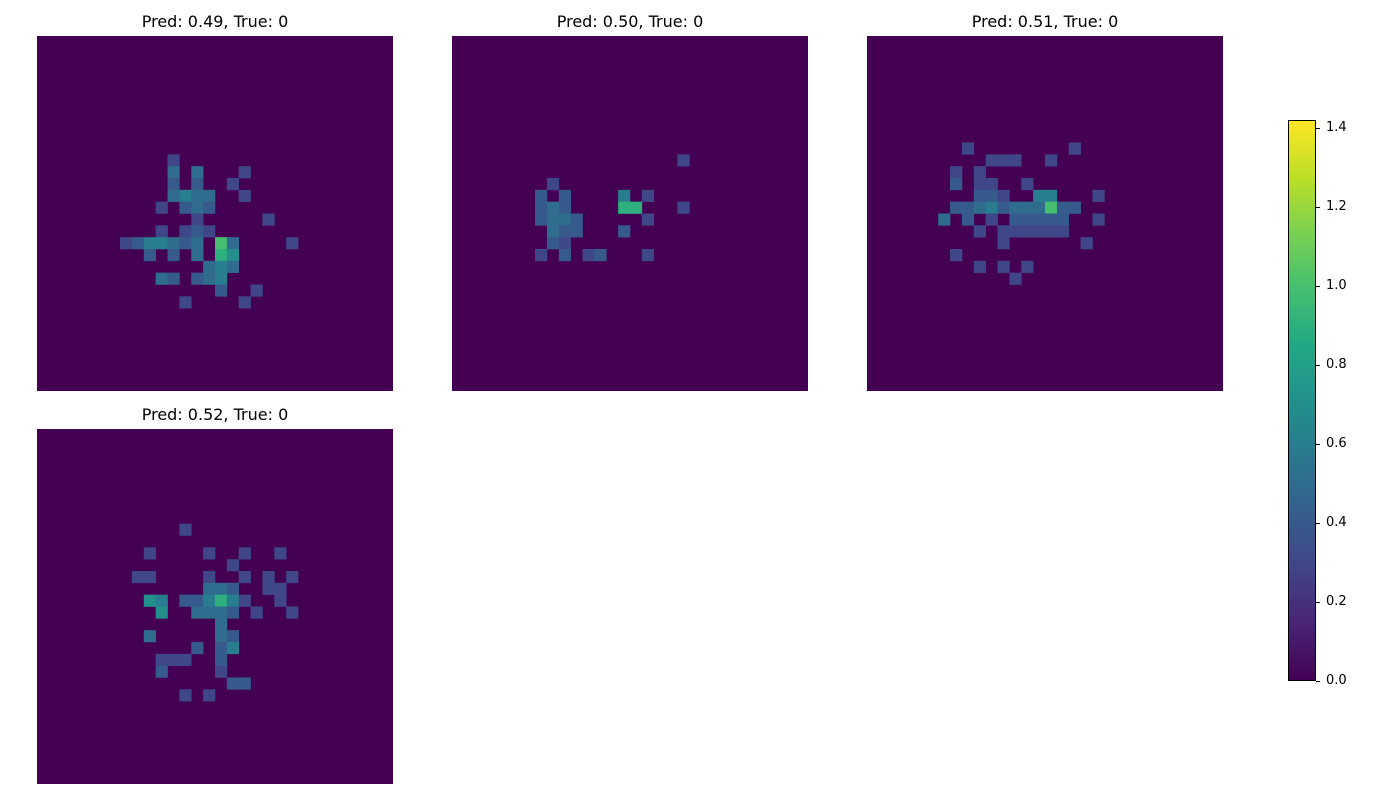 This screenshot has height=800, width=1400. Describe the element at coordinates (1336, 286) in the screenshot. I see `colorbar-tick-label: 1.0` at that location.